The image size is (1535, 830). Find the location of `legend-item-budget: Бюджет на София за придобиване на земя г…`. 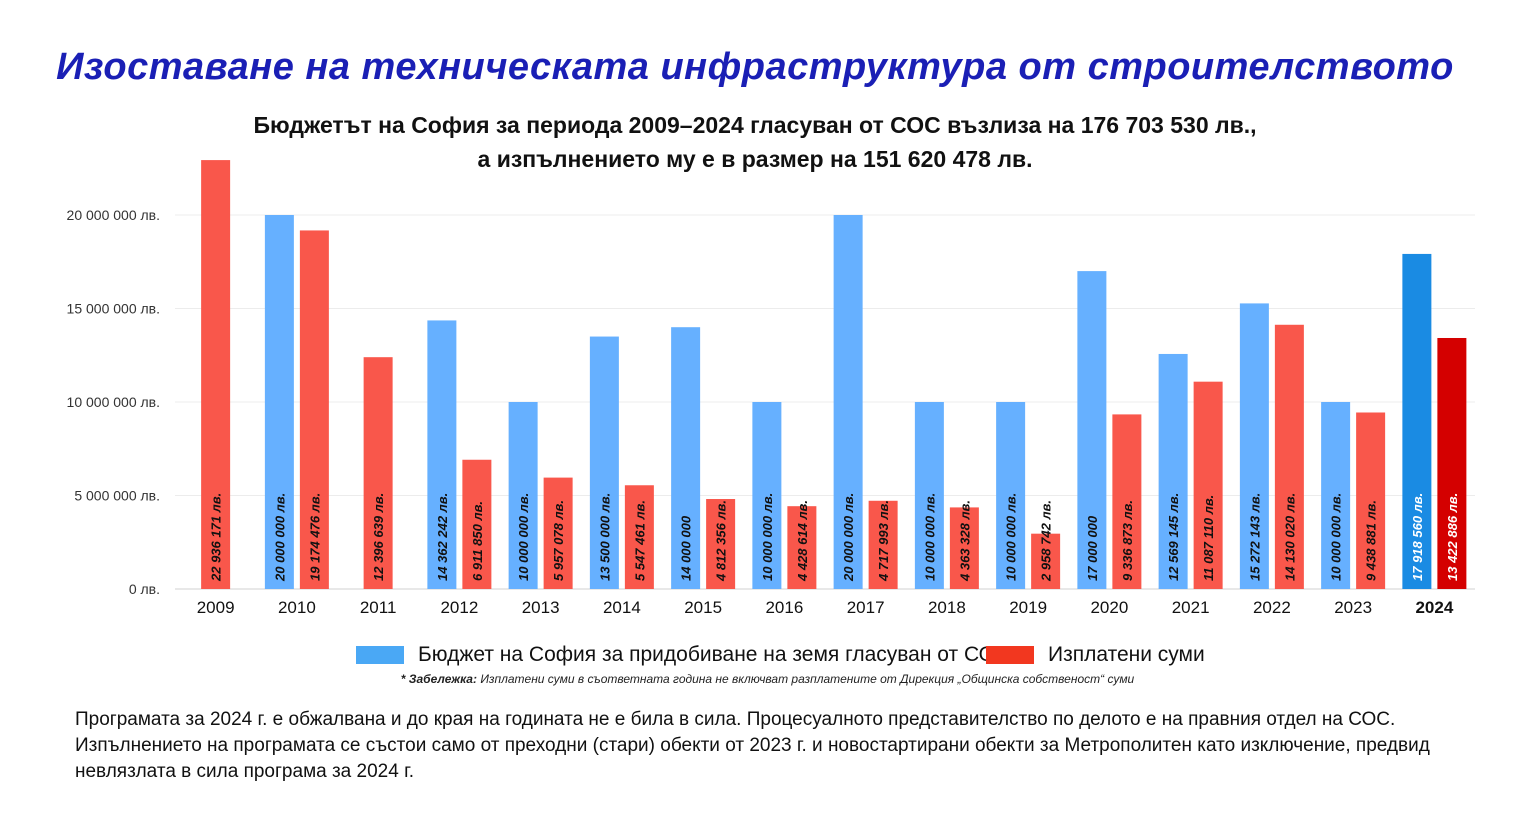

legend-item-budget: Бюджет на София за придобиване на земя г… is located at coordinates (683, 655).